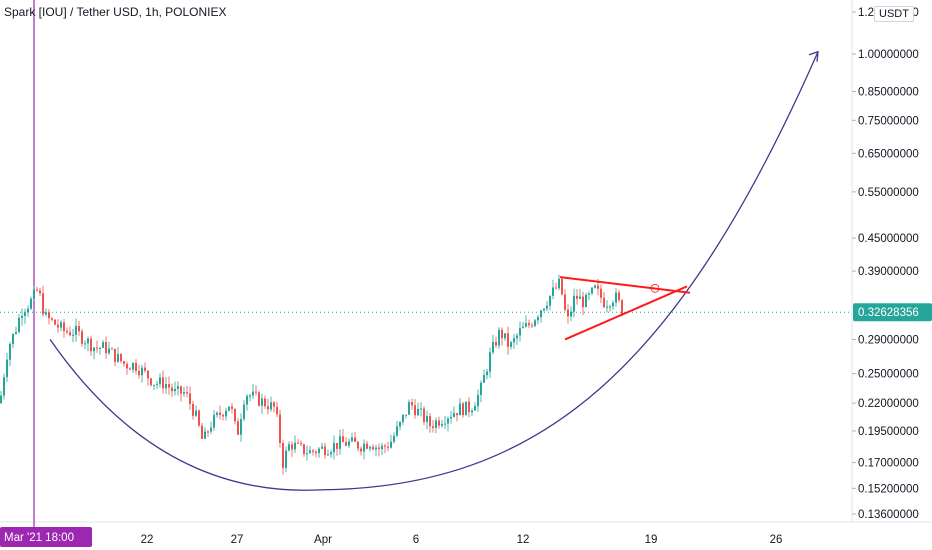 The height and width of the screenshot is (550, 932). I want to click on y-tick-label: 0.19500000, so click(888, 432).